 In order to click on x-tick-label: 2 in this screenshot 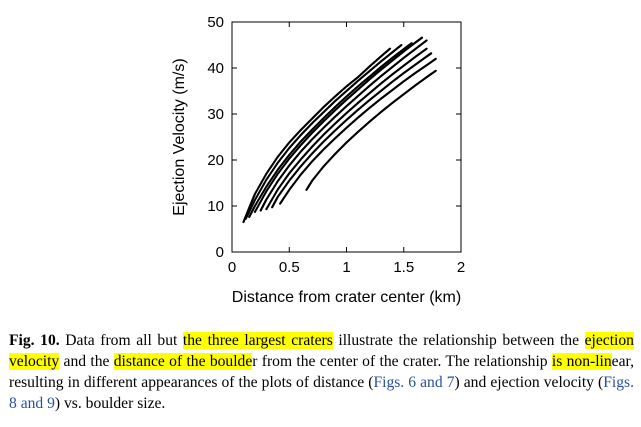, I will do `click(461, 267)`.